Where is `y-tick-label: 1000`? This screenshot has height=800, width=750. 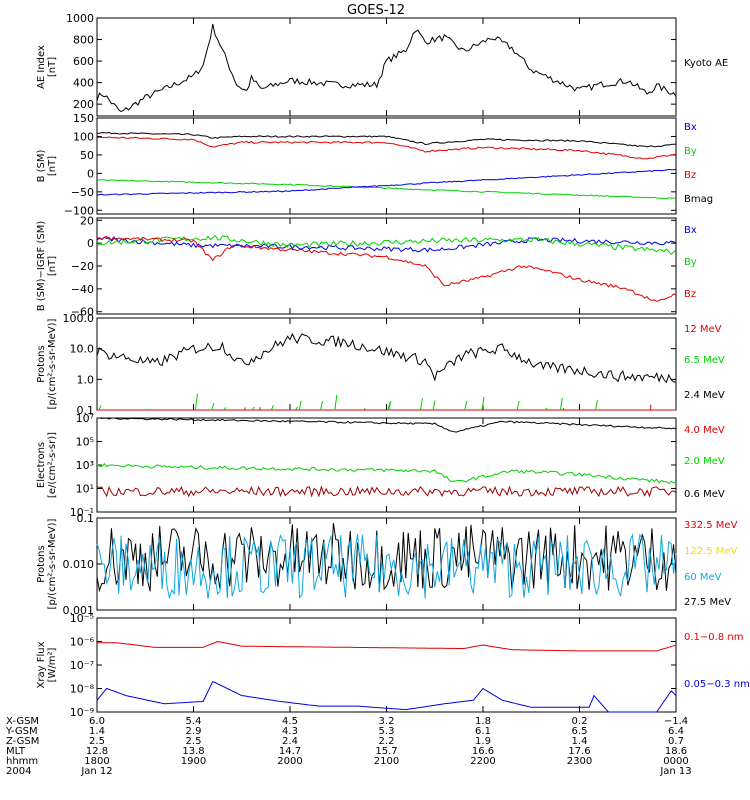
y-tick-label: 1000 is located at coordinates (80, 18).